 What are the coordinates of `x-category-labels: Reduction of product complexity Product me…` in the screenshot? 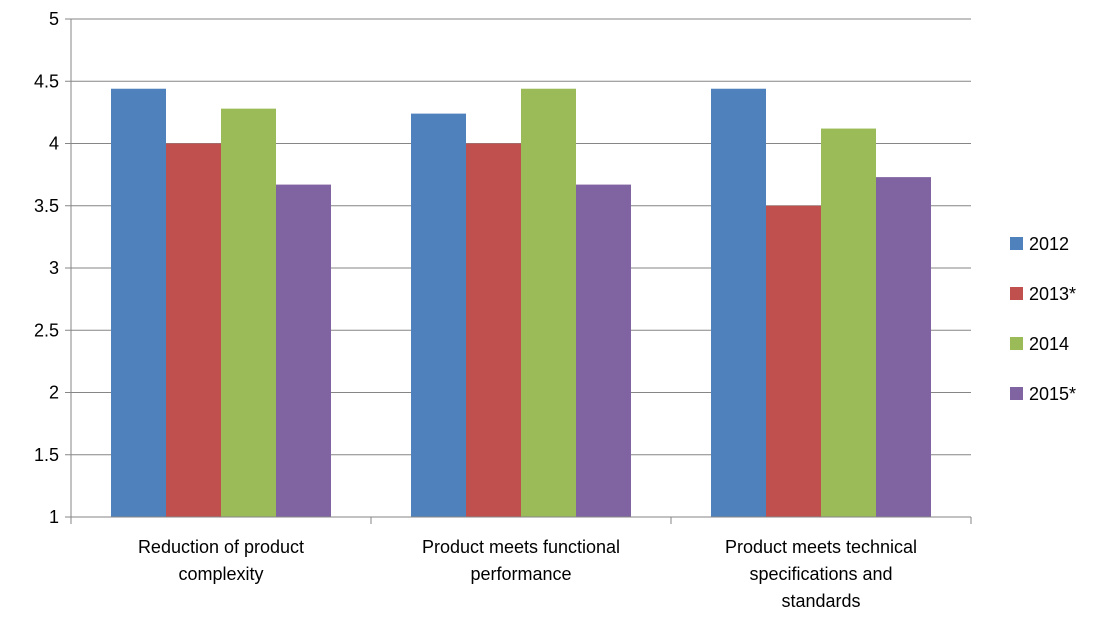 It's located at (527, 574).